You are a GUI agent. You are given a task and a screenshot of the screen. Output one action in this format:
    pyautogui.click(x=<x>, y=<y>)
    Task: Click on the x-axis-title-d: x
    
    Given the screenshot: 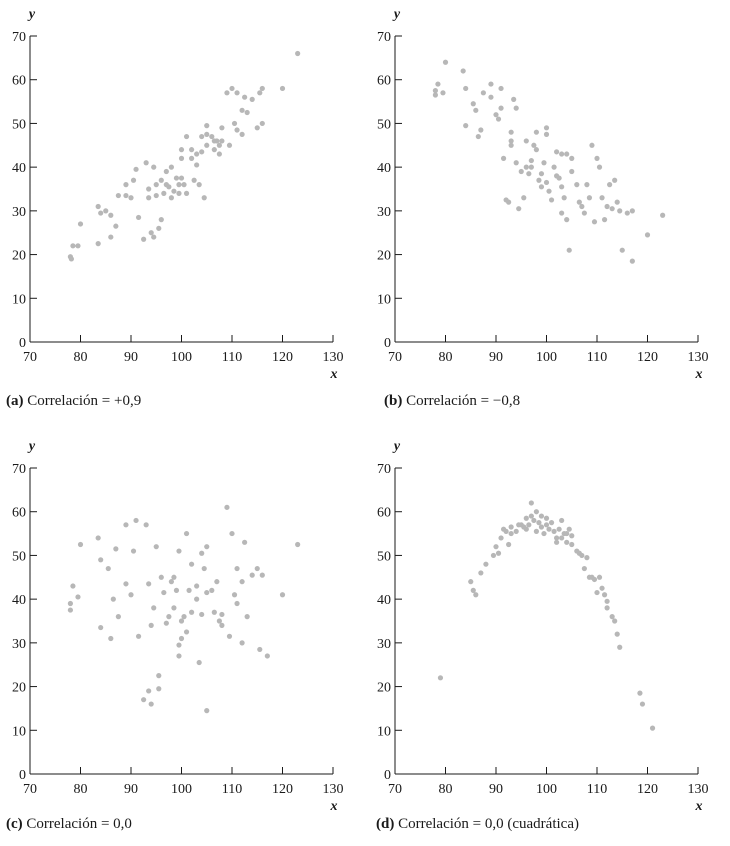 What is the action you would take?
    pyautogui.click(x=699, y=806)
    